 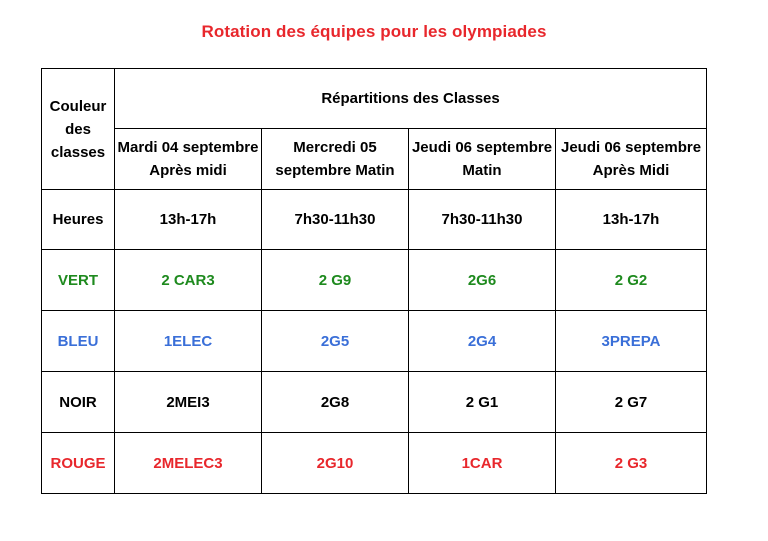 What do you see at coordinates (482, 463) in the screenshot?
I see `table-cell: 1CAR` at bounding box center [482, 463].